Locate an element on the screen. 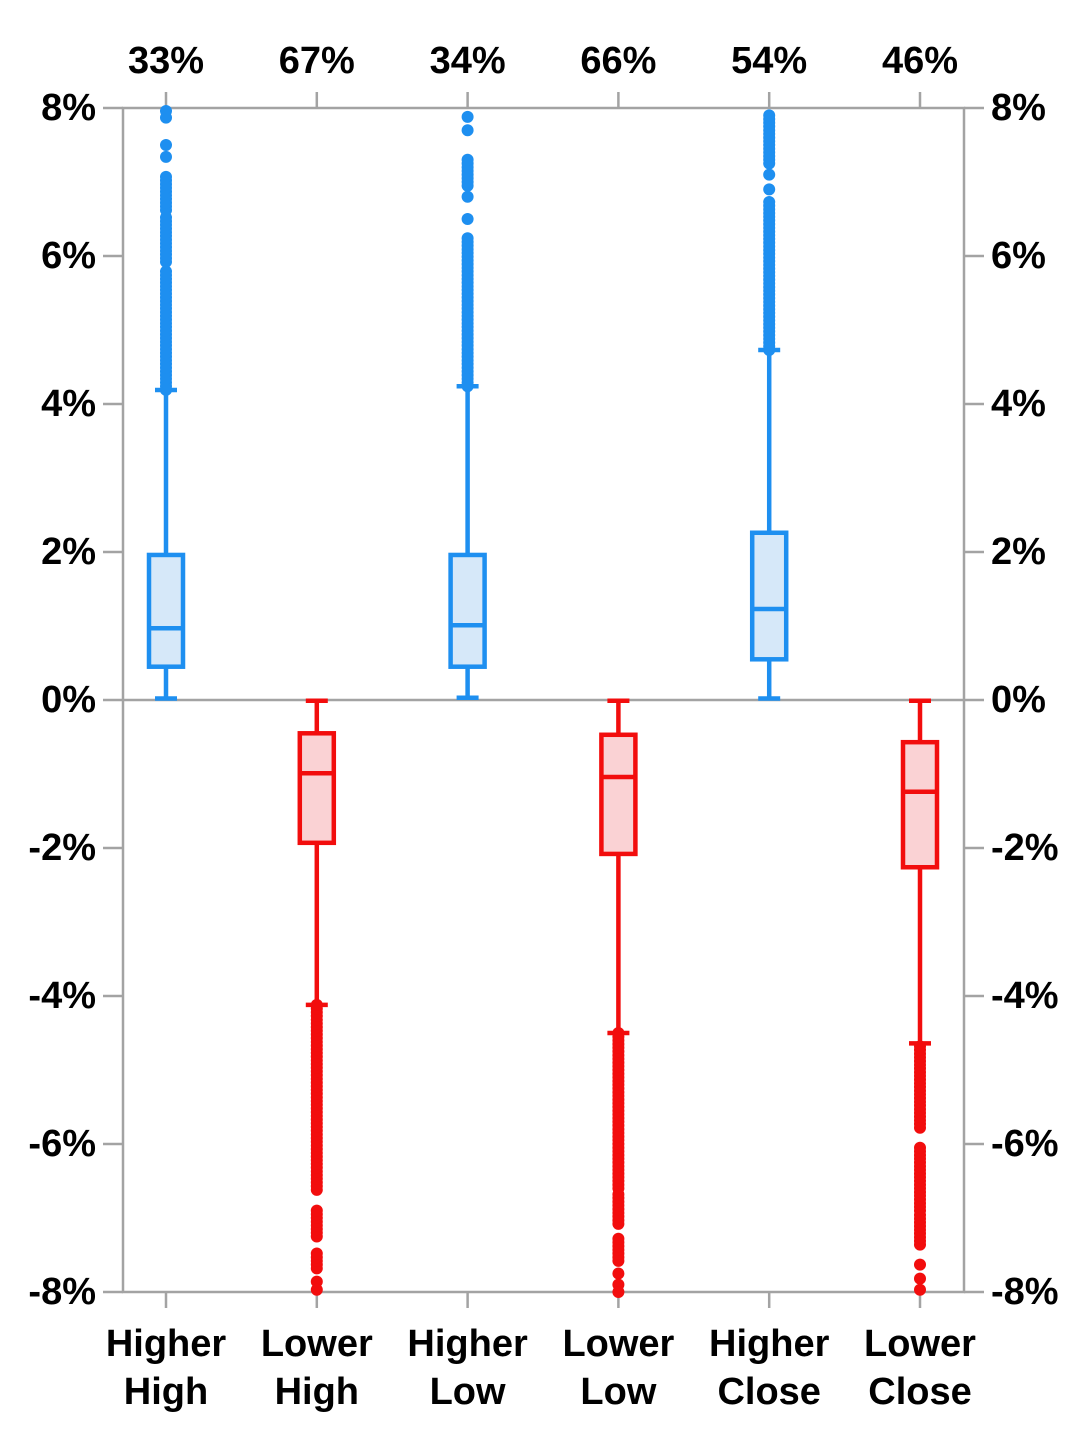 This screenshot has height=1454, width=1087. y-tick-label-left: 8% is located at coordinates (68, 108).